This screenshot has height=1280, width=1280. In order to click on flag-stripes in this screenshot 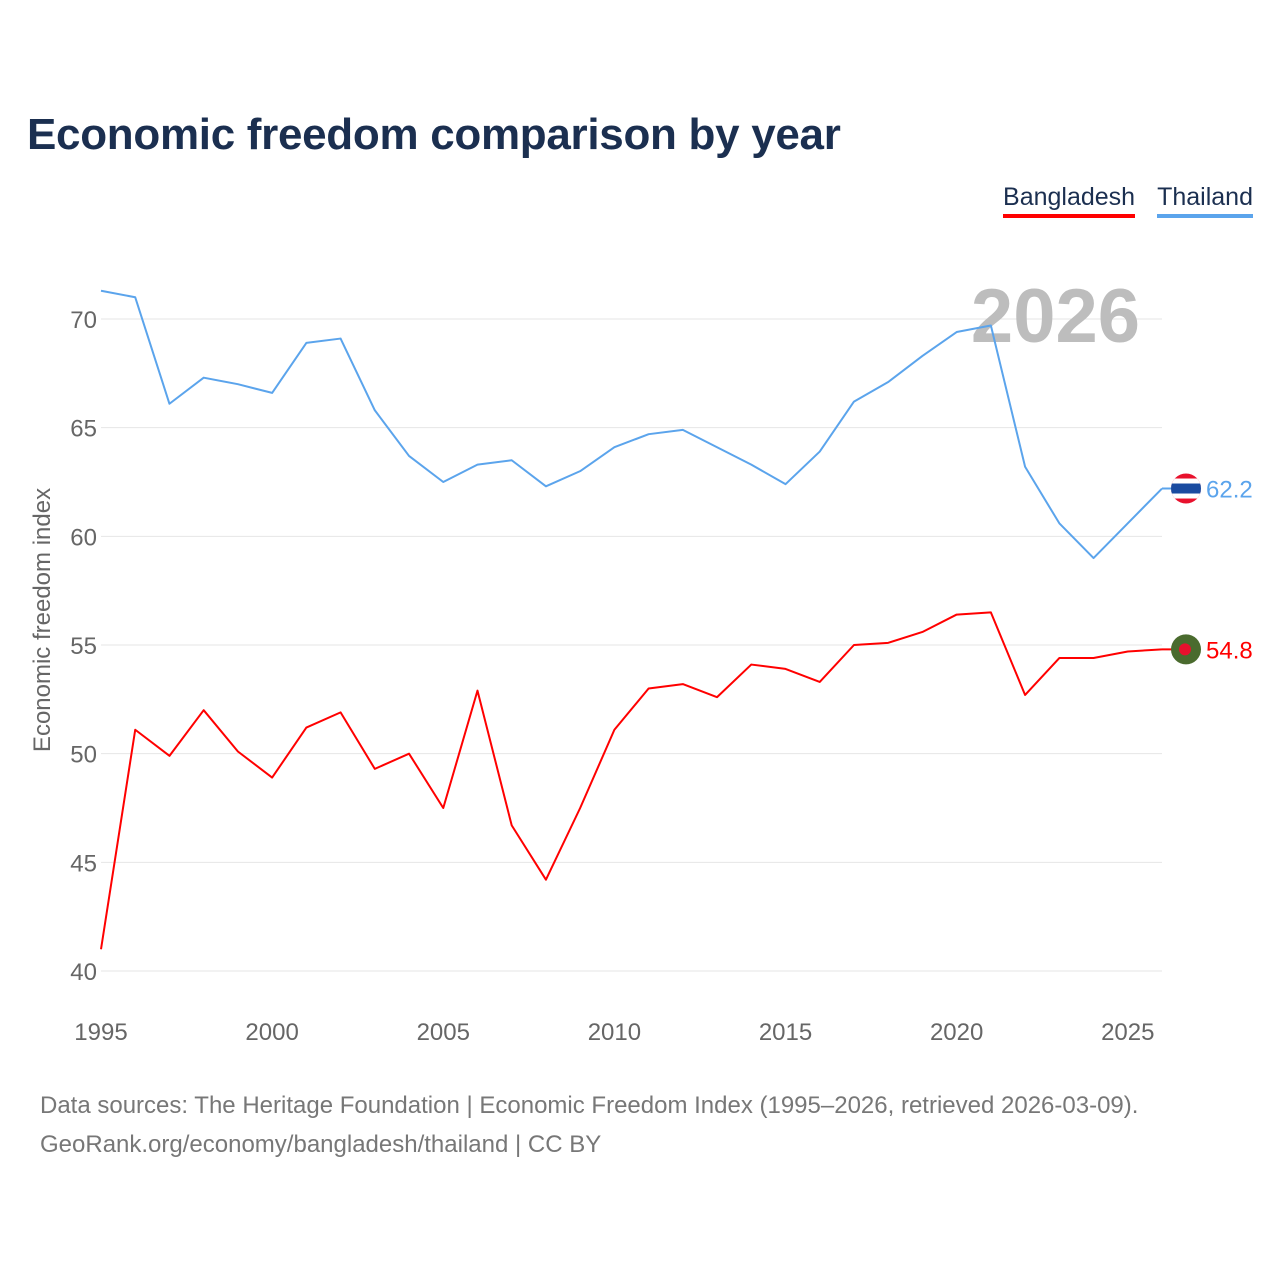, I will do `click(1186, 488)`.